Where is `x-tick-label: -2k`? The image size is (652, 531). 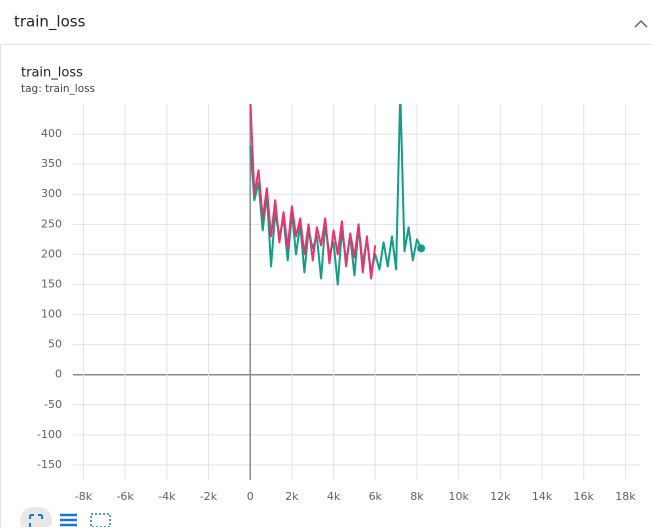
x-tick-label: -2k is located at coordinates (209, 496).